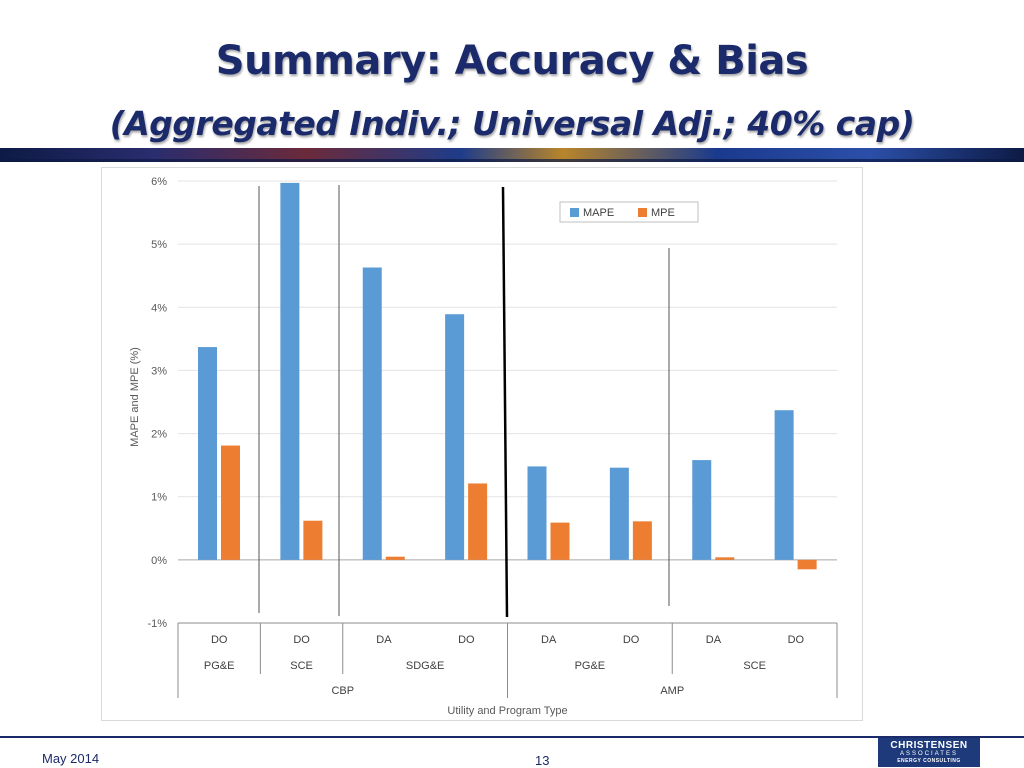  Describe the element at coordinates (71, 758) in the screenshot. I see `footer-date: May 2014` at that location.